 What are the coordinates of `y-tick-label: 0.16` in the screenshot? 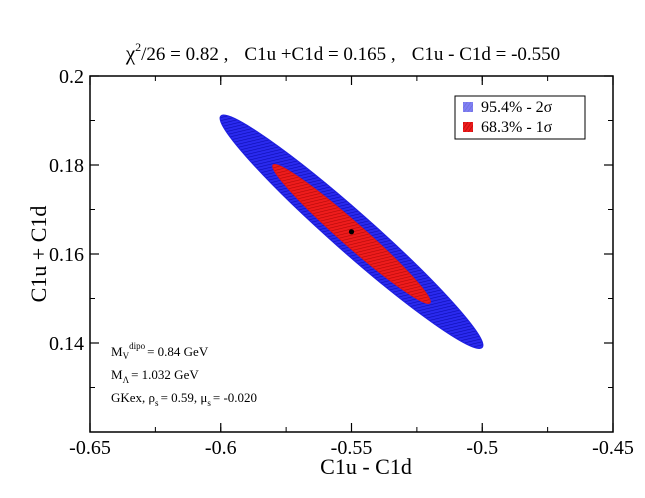 It's located at (66, 255).